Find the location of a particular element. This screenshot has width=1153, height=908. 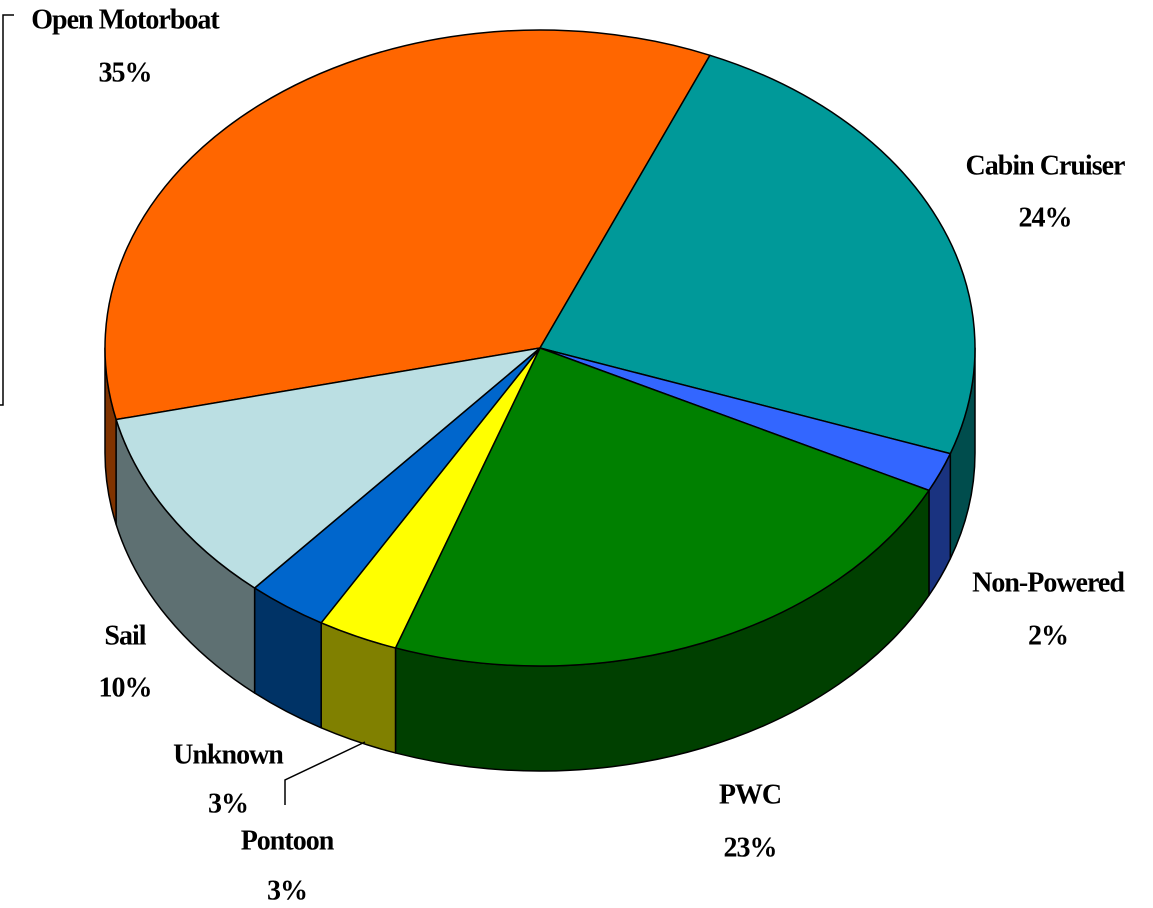

slice-label: Cabin Cruiser is located at coordinates (1045, 165).